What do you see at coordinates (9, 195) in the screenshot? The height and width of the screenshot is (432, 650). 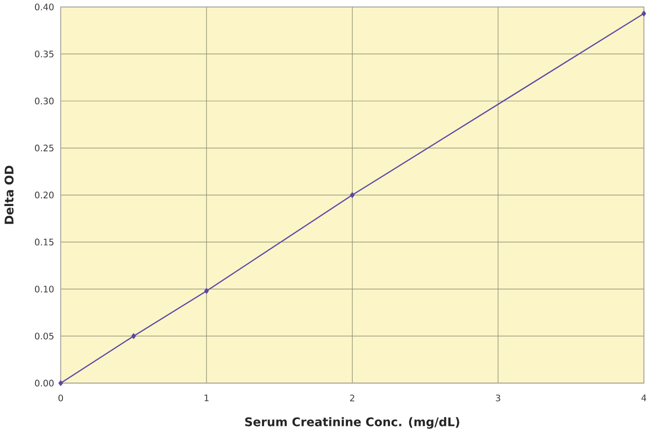 I see `y-axis-title: Delta OD` at bounding box center [9, 195].